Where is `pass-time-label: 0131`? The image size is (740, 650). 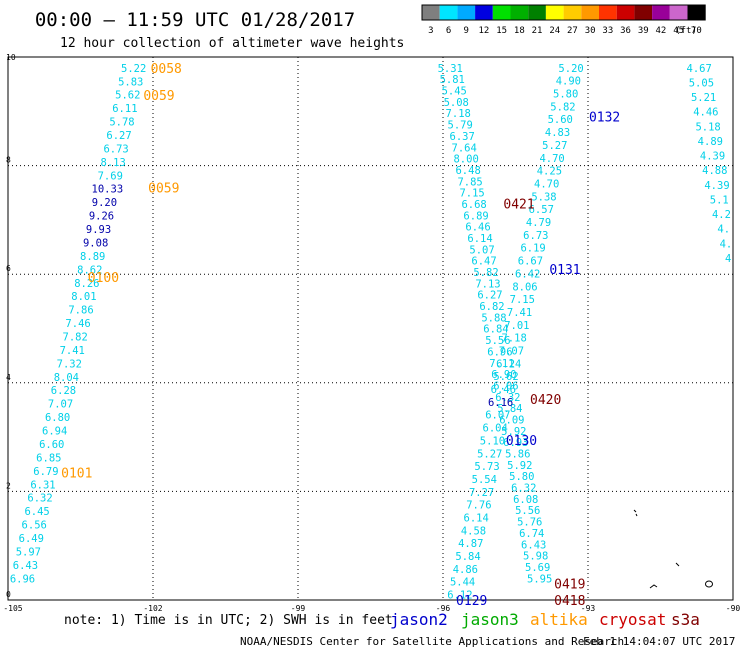 pass-time-label: 0131 is located at coordinates (564, 270).